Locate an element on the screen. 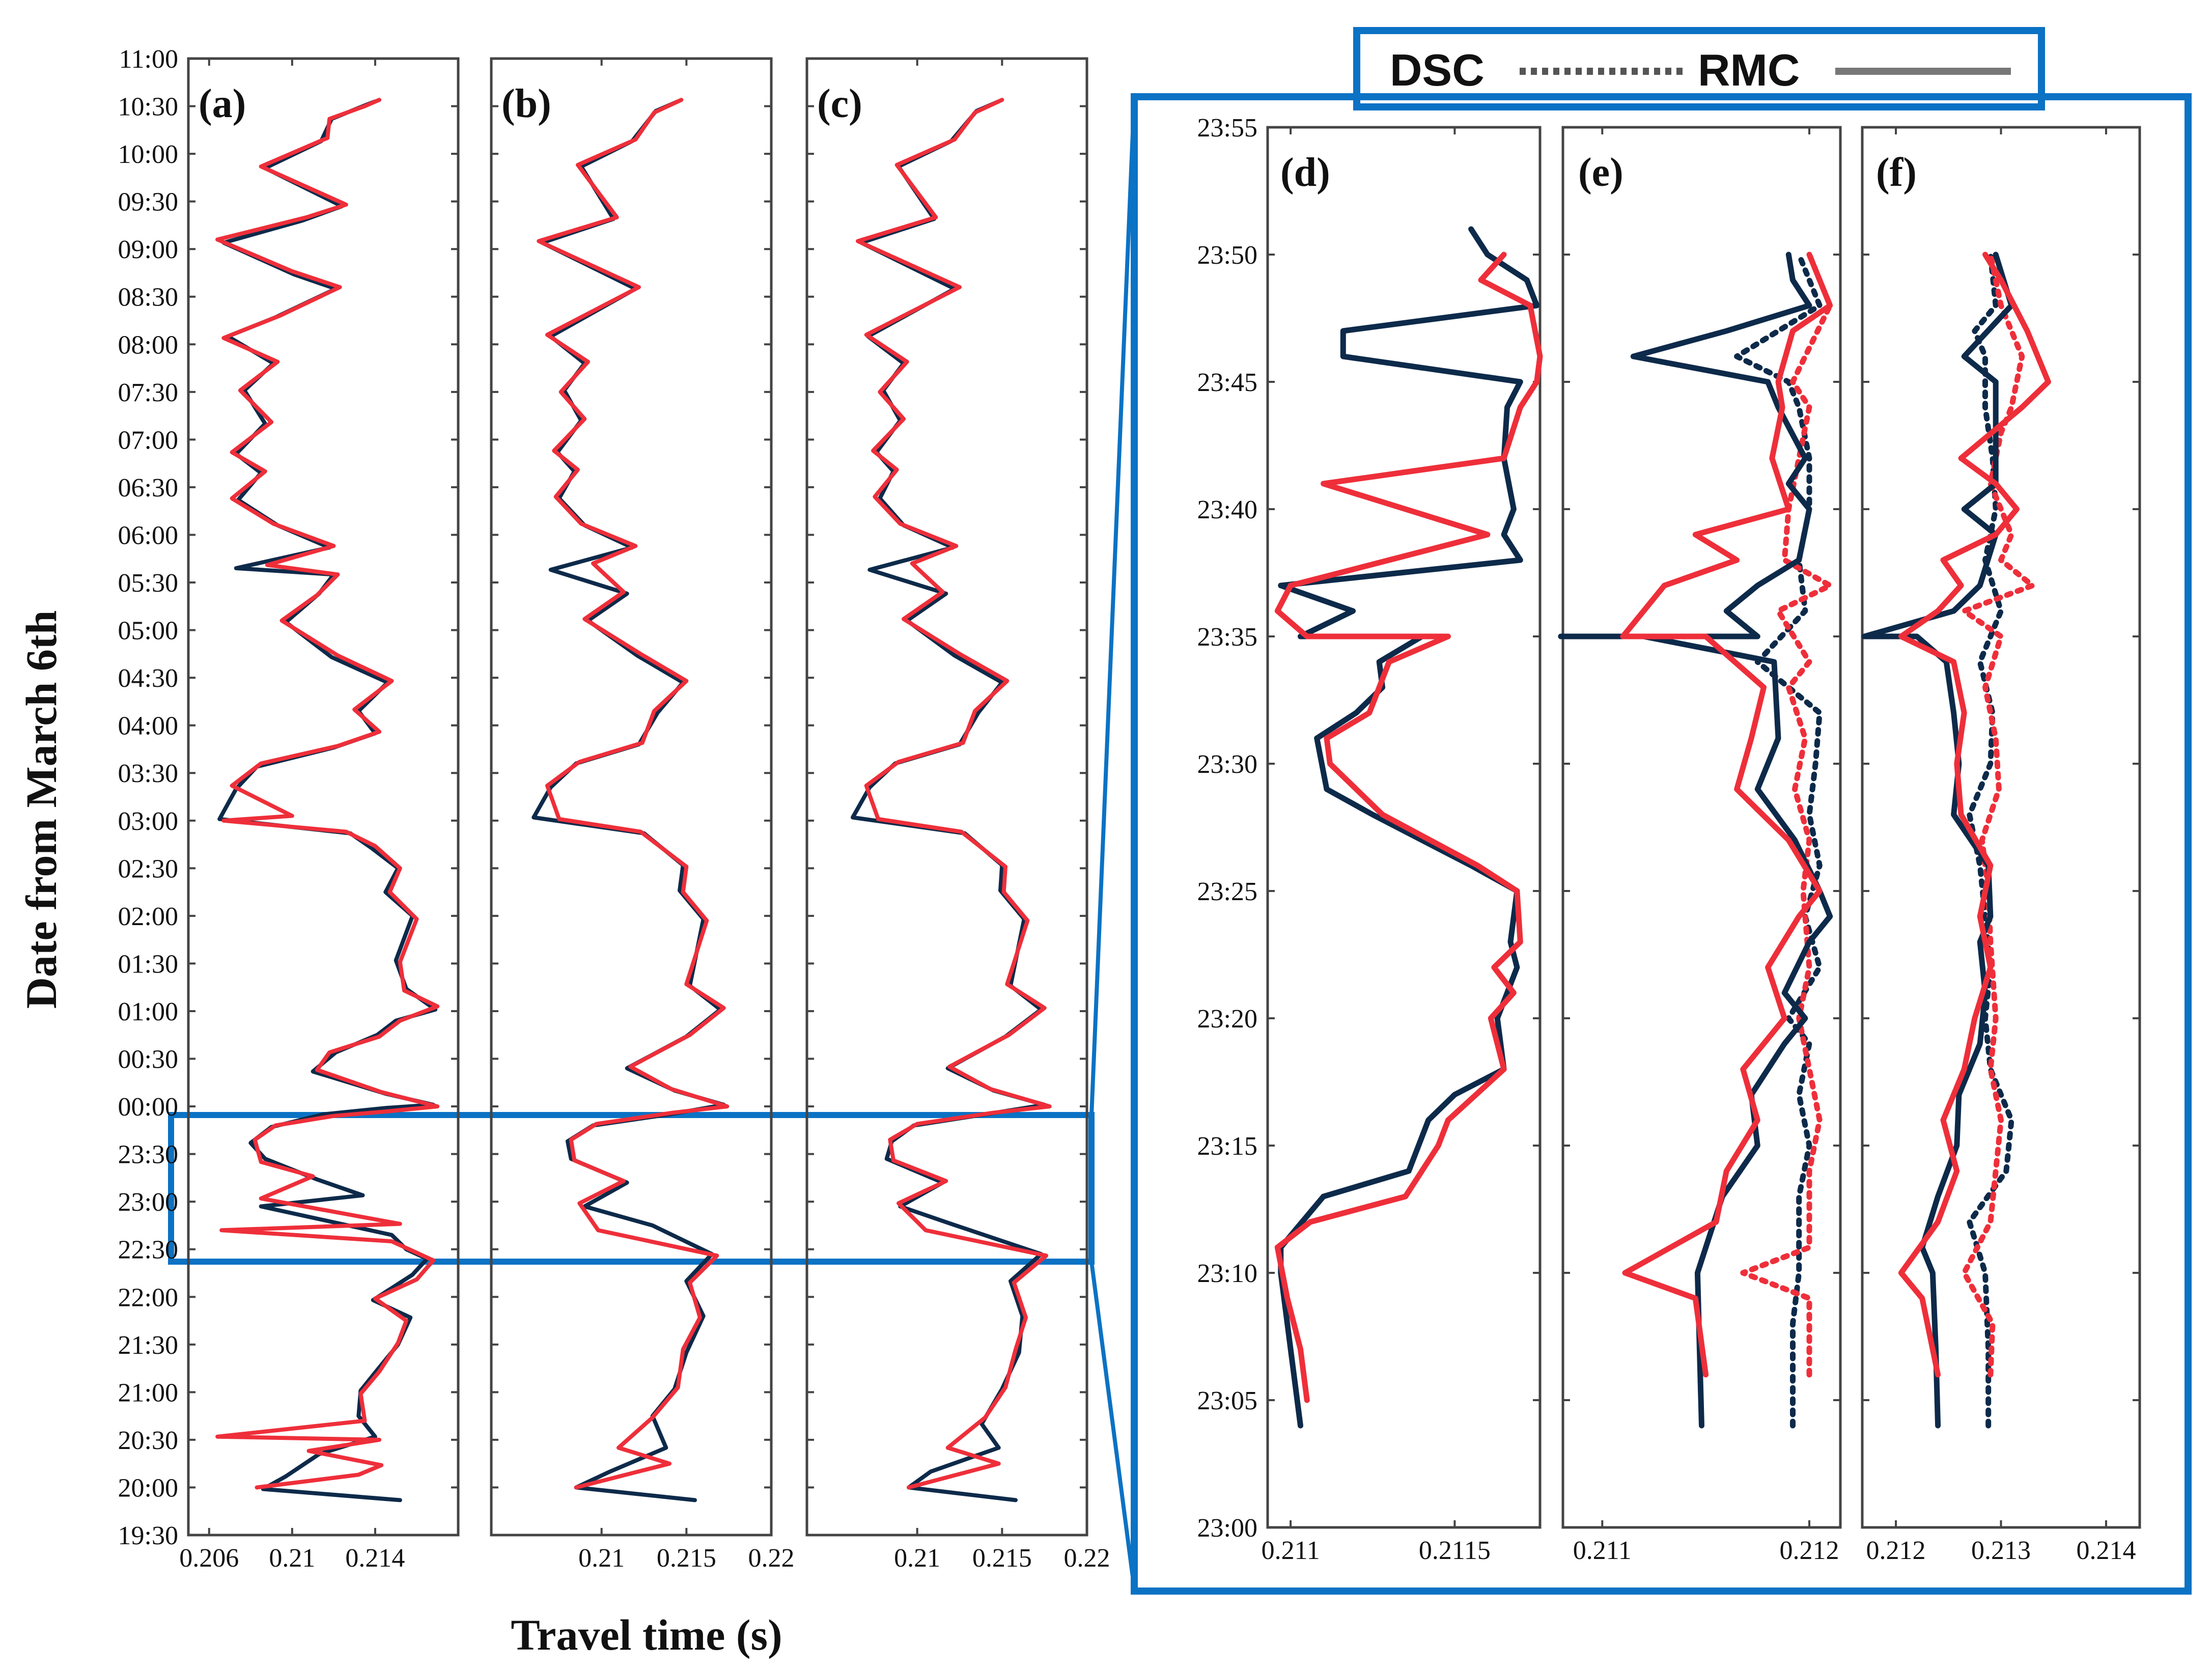 Image resolution: width=2212 pixels, height=1671 pixels. ytick-label: 09:30 is located at coordinates (148, 202).